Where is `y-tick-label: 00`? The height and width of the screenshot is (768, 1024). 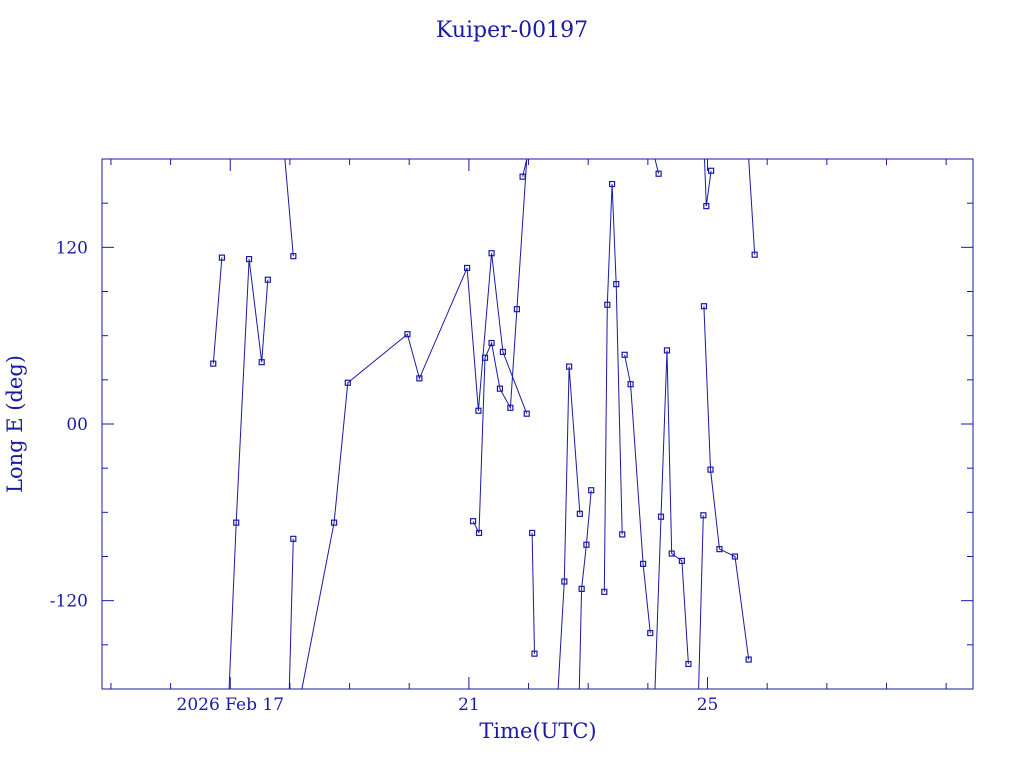 y-tick-label: 00 is located at coordinates (77, 425).